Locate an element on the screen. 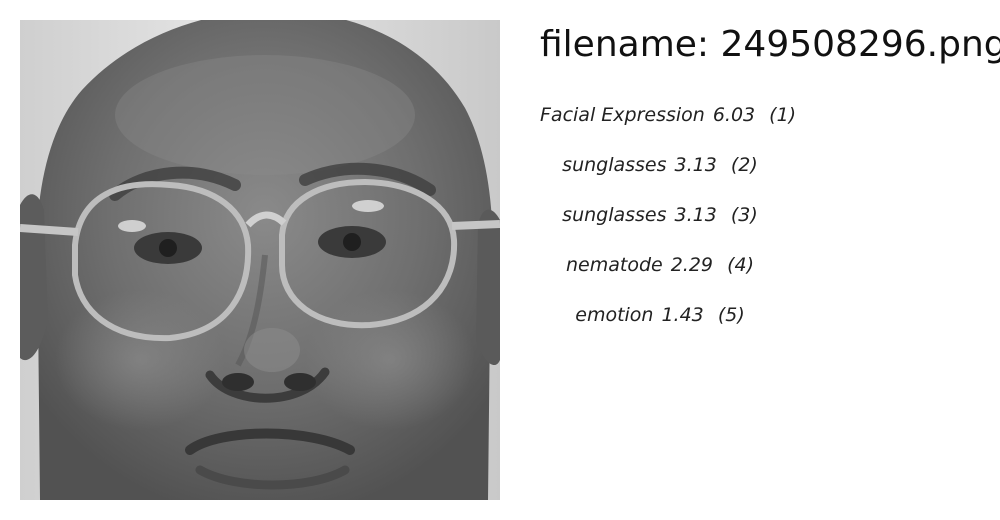 The width and height of the screenshot is (1000, 520). prediction-item: emotion 1.43 (5) is located at coordinates (660, 325).